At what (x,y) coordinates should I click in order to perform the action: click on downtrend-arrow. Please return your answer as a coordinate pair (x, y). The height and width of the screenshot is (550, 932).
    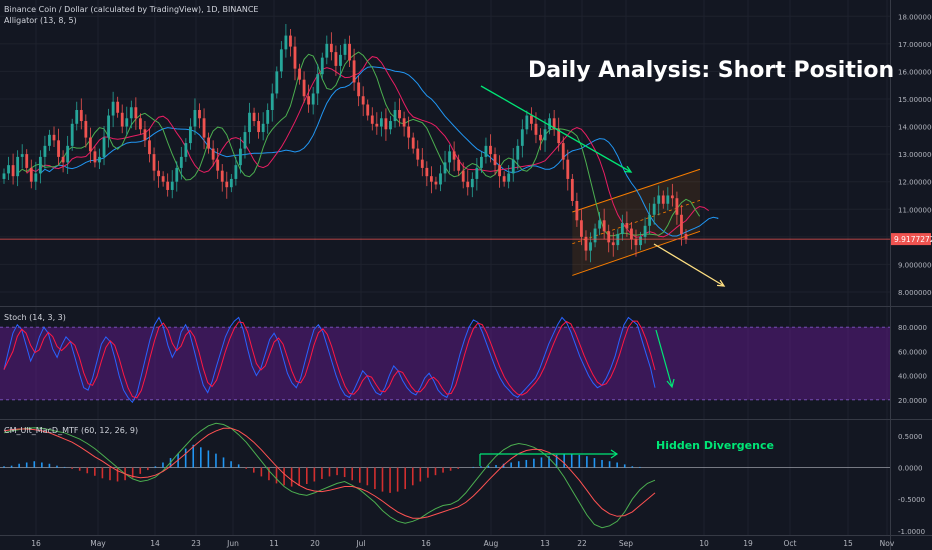
    Looking at the image, I should click on (556, 129).